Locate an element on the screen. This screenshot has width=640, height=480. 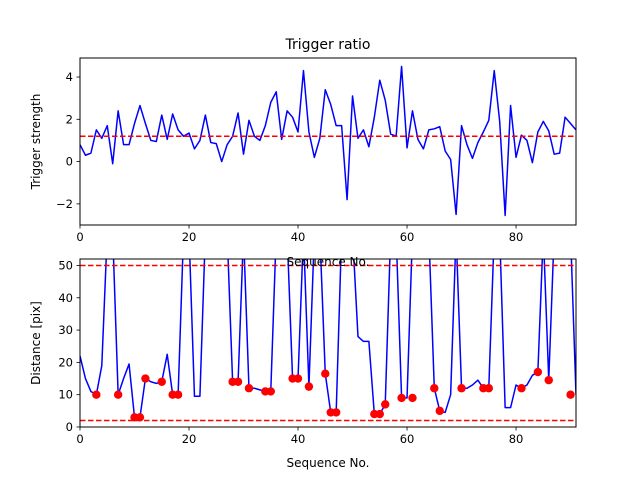
y-tick-label: 50 is located at coordinates (65, 265).